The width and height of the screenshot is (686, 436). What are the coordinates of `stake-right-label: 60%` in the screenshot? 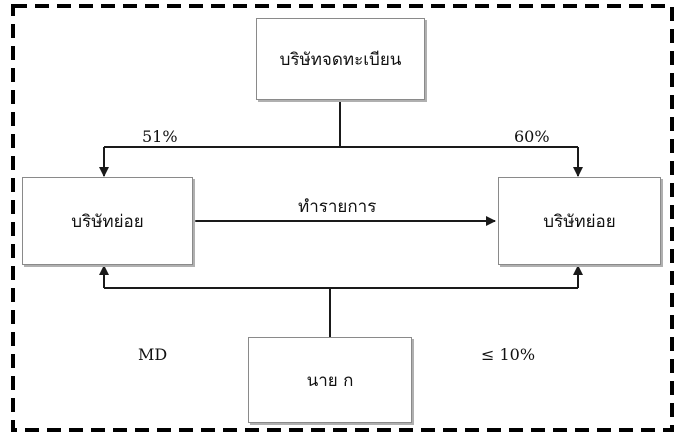 It's located at (532, 136).